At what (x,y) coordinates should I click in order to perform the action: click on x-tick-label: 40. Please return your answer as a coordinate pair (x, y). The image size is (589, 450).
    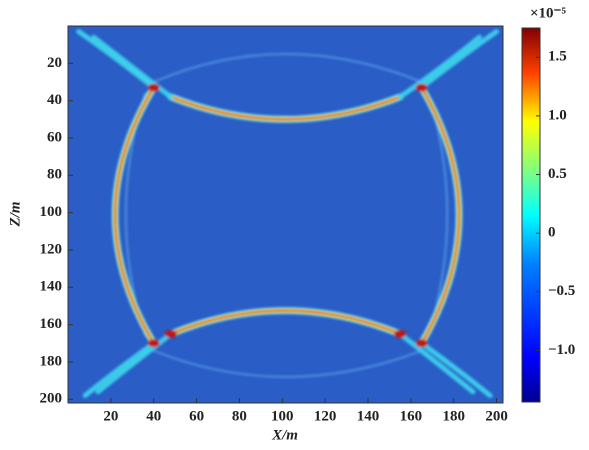
    Looking at the image, I should click on (153, 416).